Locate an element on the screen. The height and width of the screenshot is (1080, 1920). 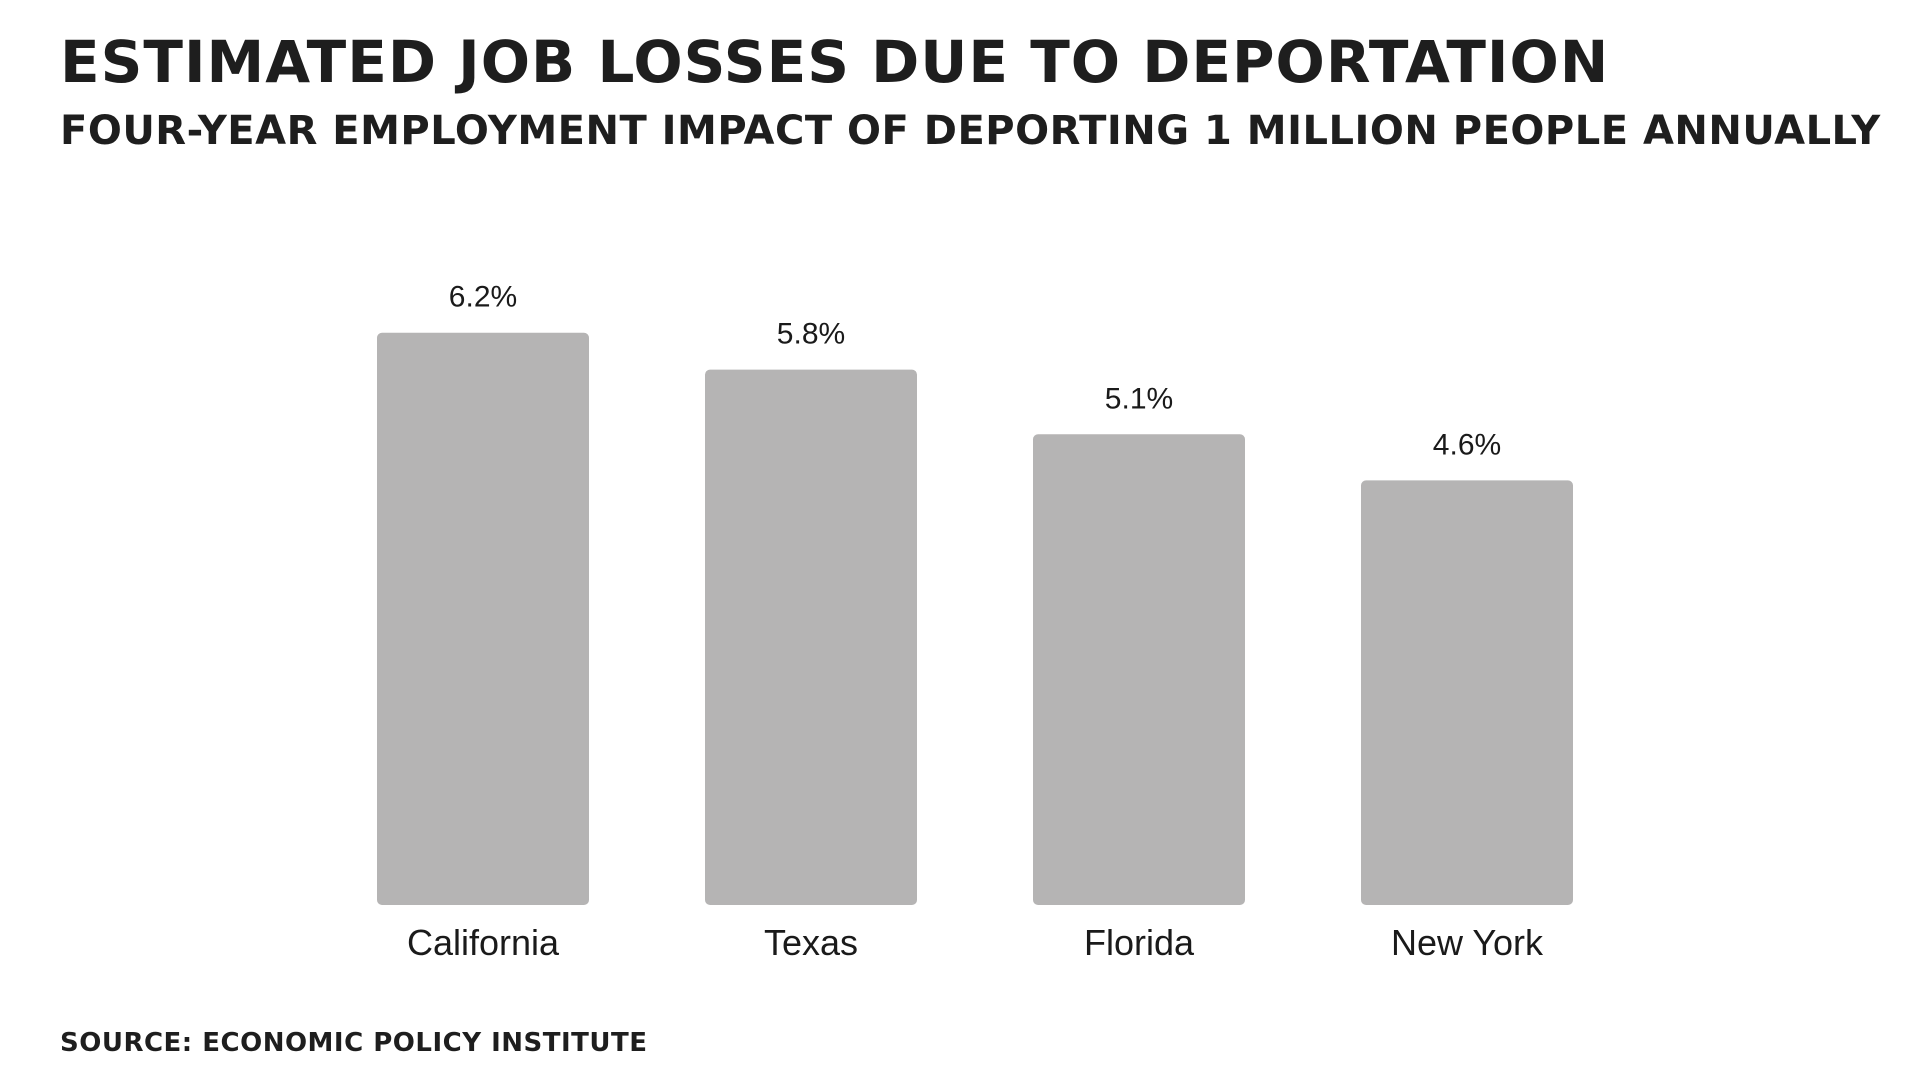
category-label-texas: Texas is located at coordinates (811, 942).